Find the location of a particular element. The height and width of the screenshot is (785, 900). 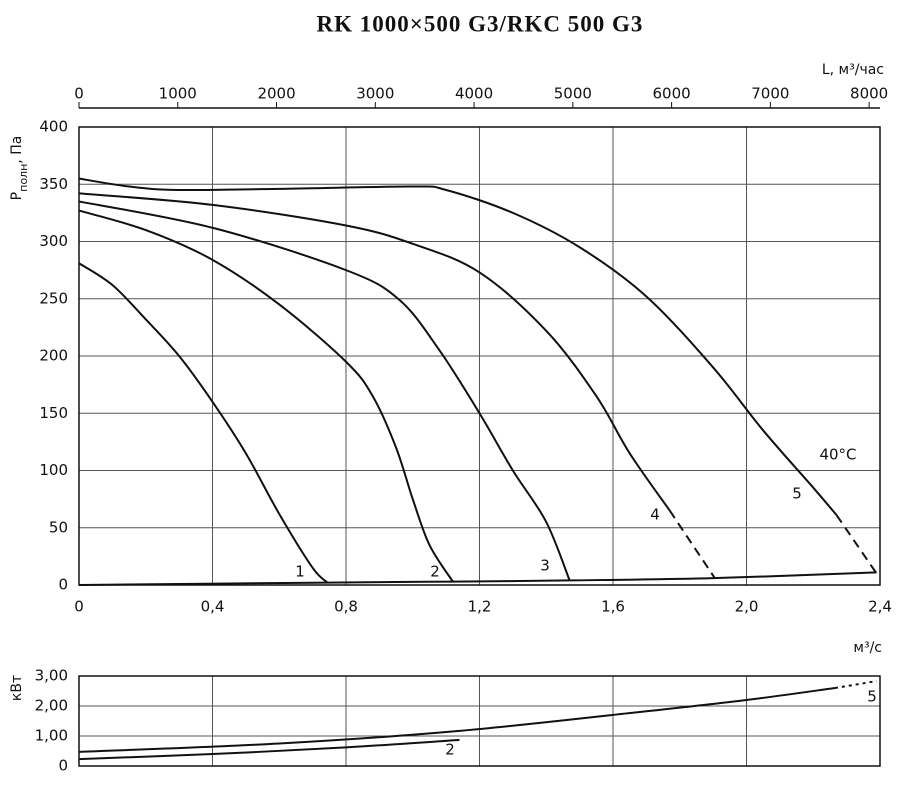

x2-tick-label: 0 is located at coordinates (79, 94).